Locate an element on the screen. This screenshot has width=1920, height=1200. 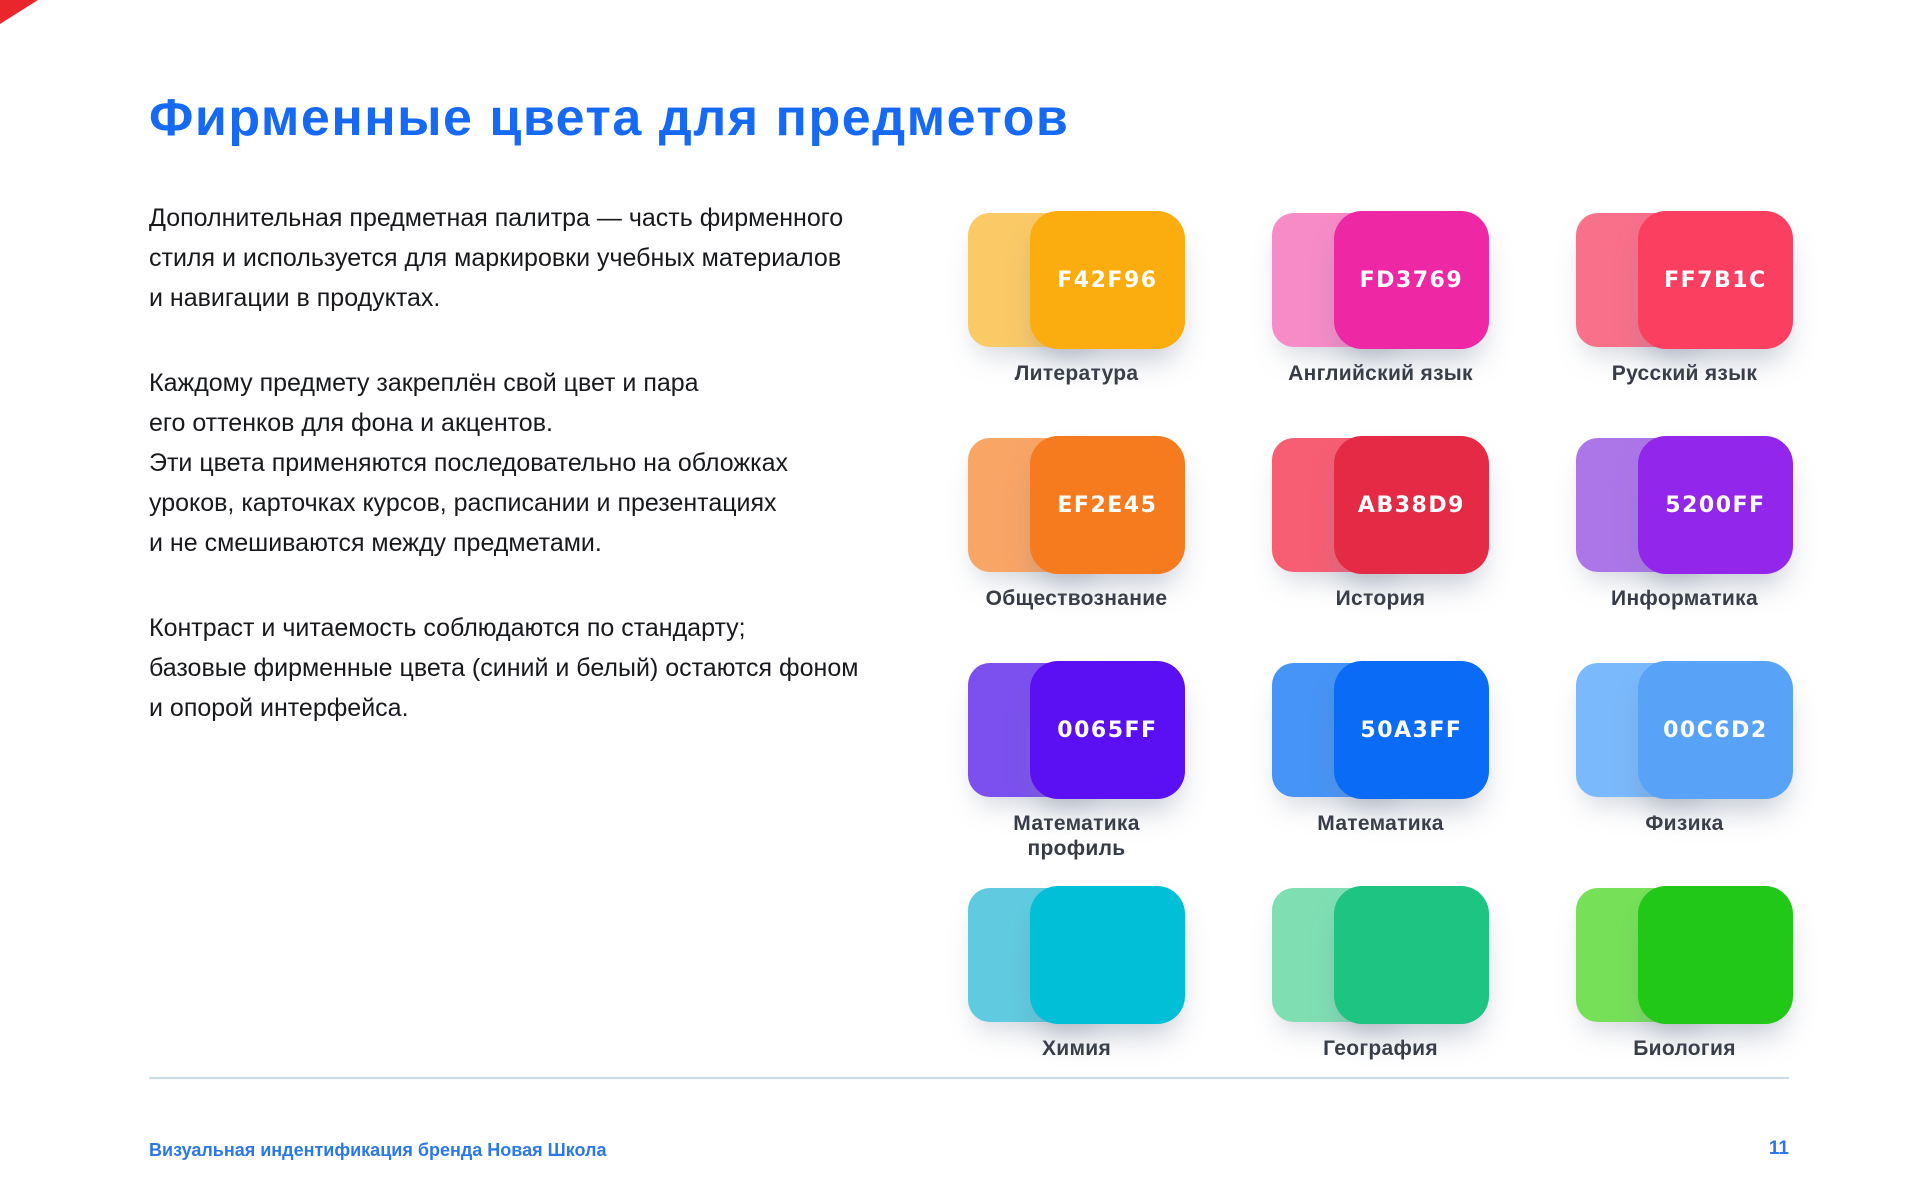
subject-label: Русский язык is located at coordinates (1684, 373).